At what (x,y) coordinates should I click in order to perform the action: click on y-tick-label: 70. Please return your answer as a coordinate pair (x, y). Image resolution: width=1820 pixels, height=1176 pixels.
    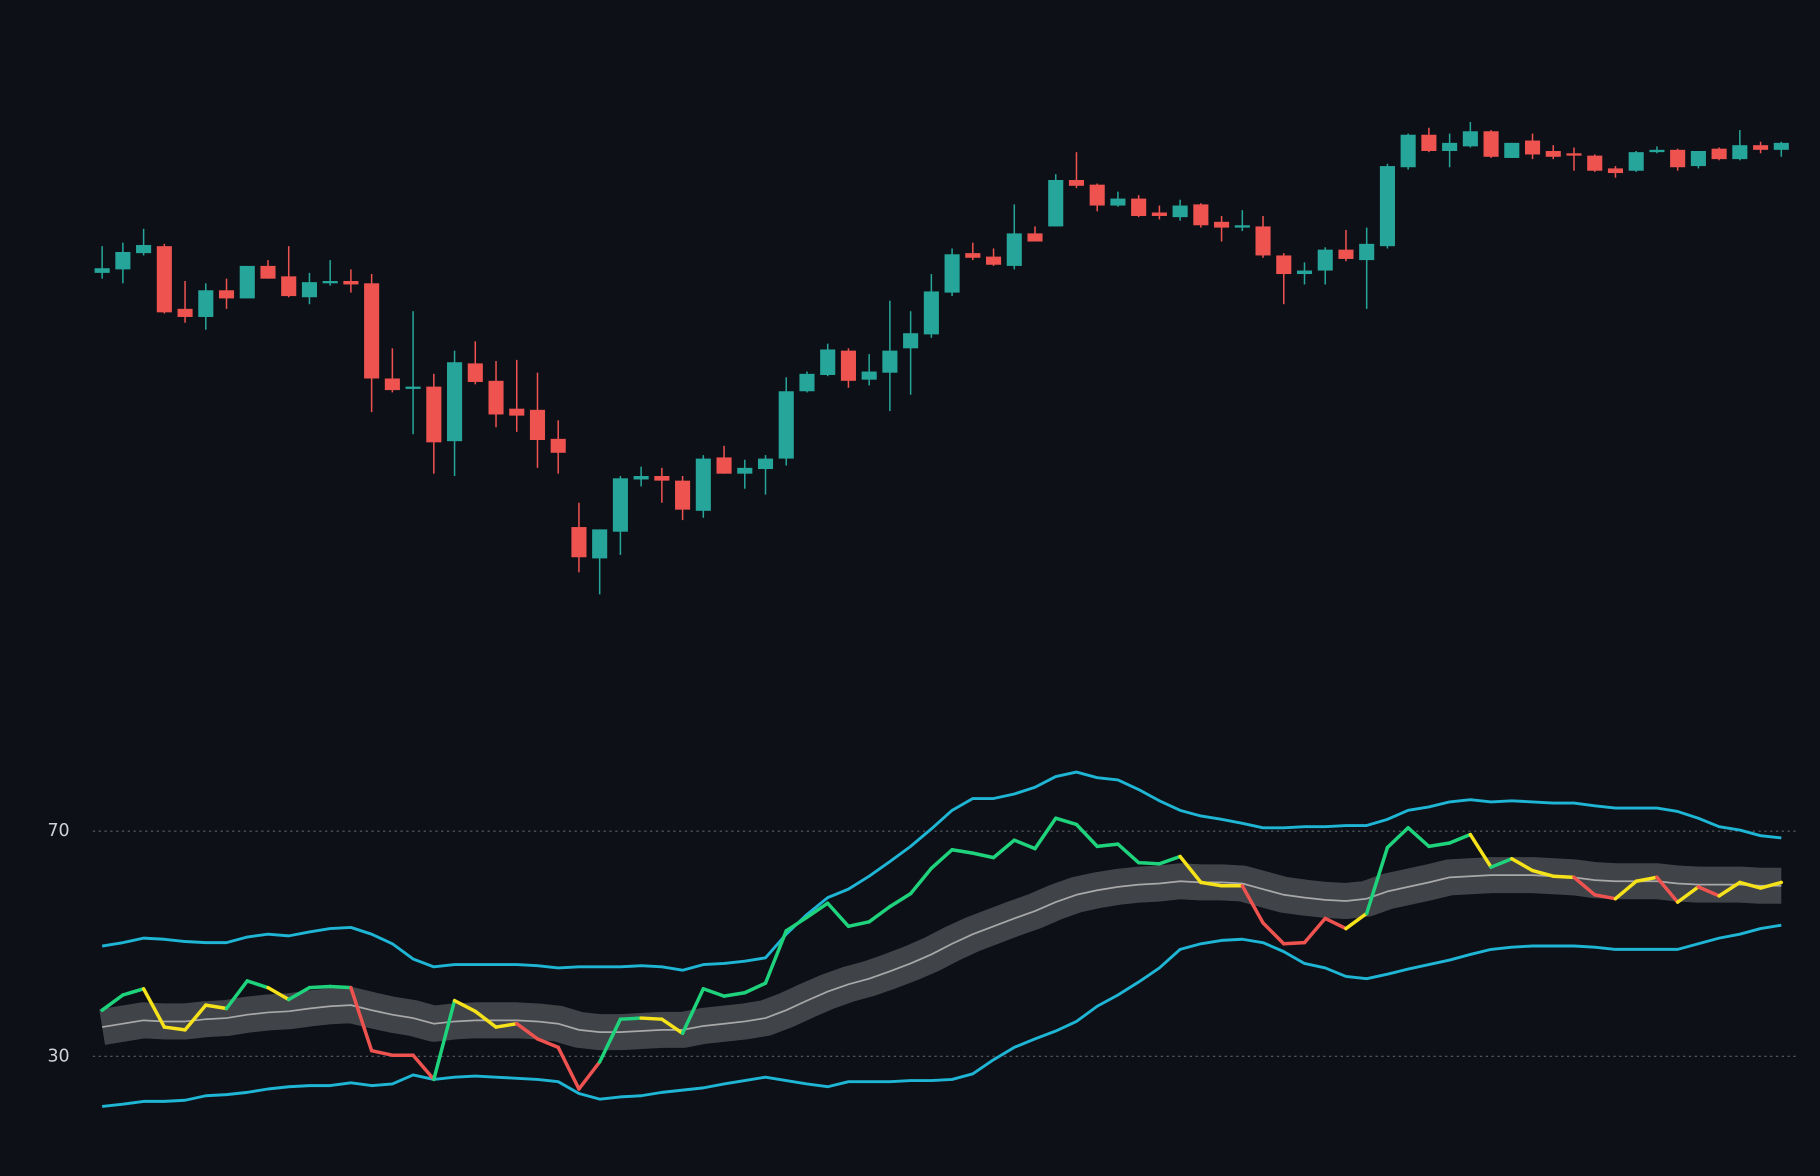
    Looking at the image, I should click on (58, 831).